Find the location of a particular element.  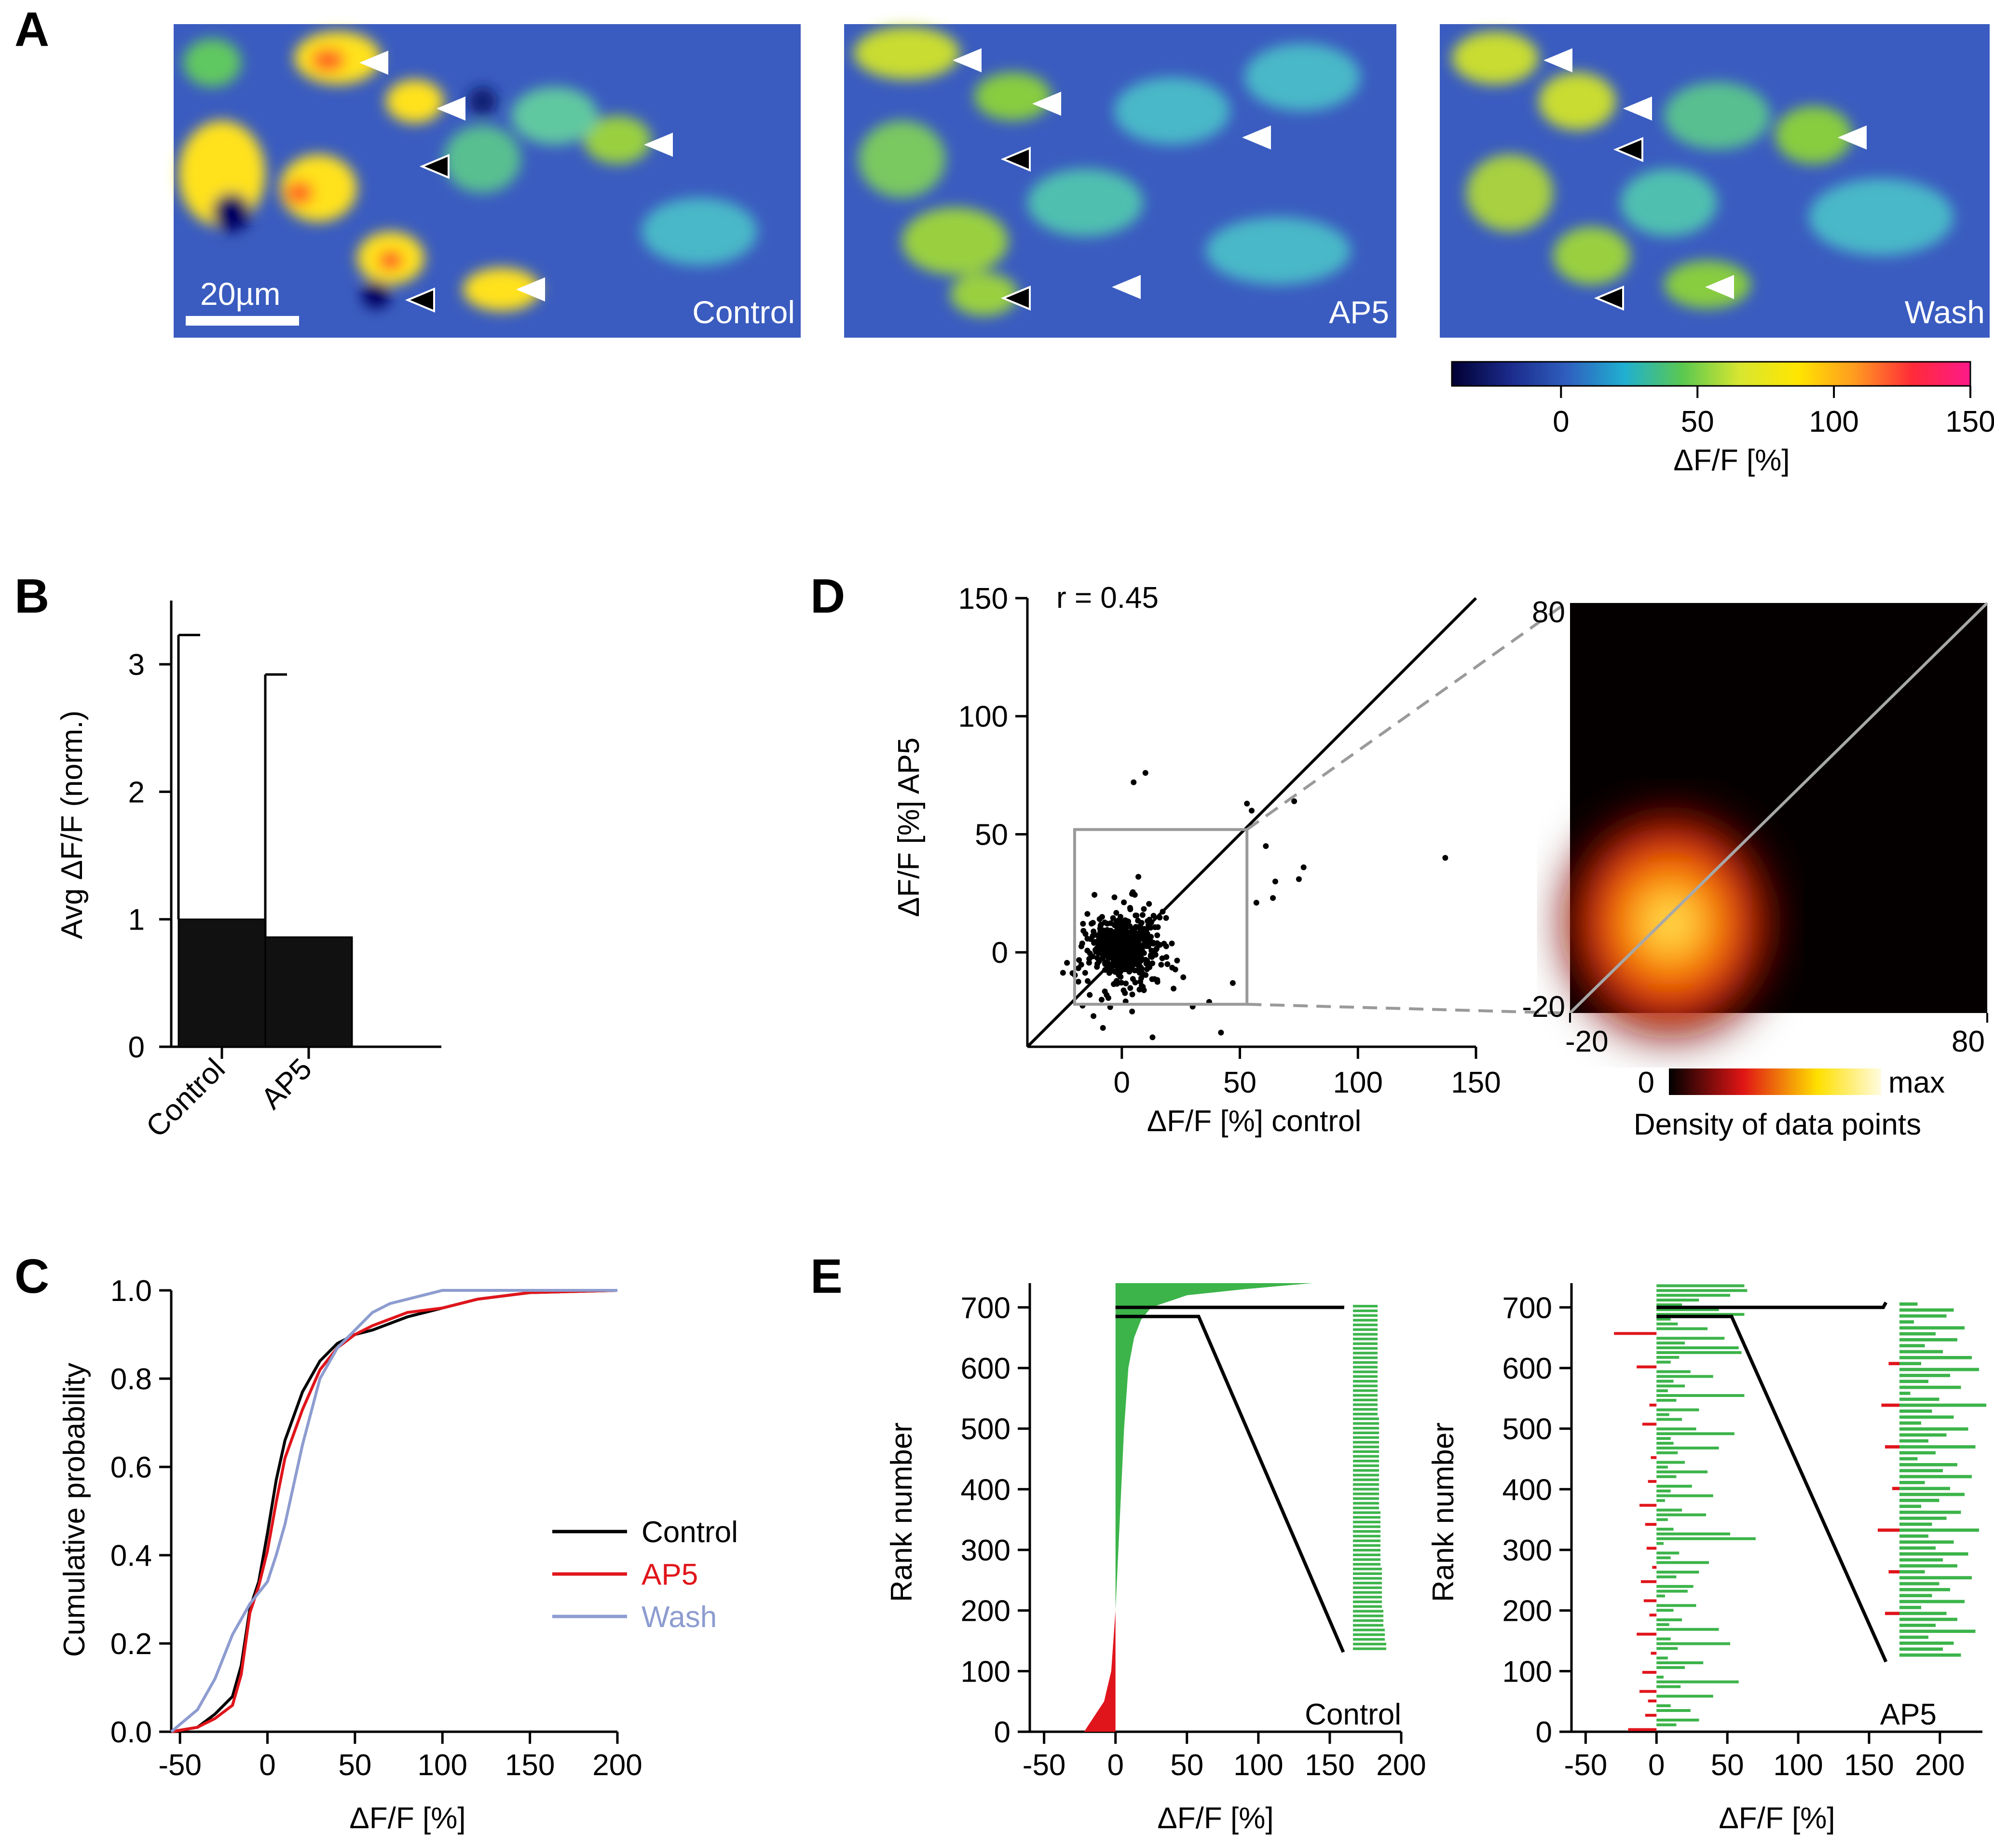

x-axis-label: ΔF/F [%] is located at coordinates (407, 1818).